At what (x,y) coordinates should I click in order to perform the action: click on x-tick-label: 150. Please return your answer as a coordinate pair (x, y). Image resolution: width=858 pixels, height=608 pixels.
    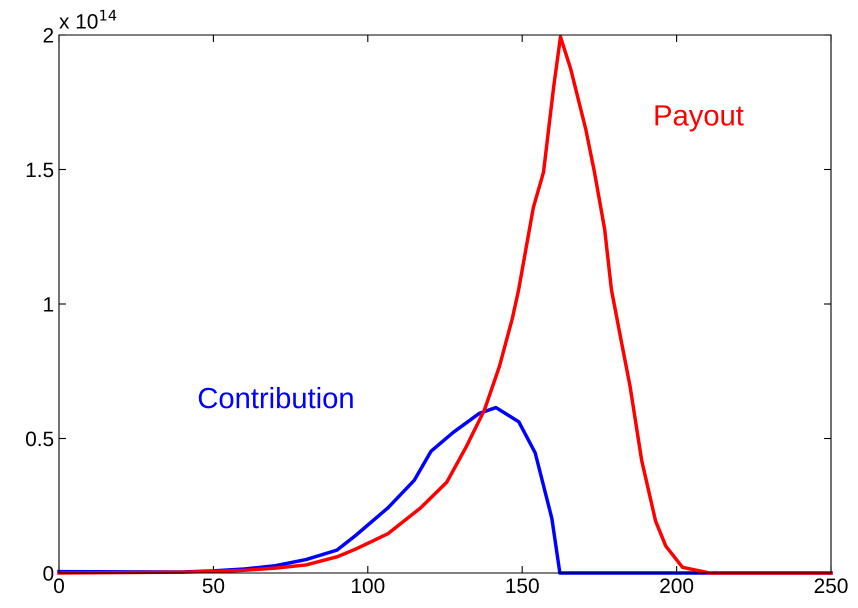
    Looking at the image, I should click on (522, 586).